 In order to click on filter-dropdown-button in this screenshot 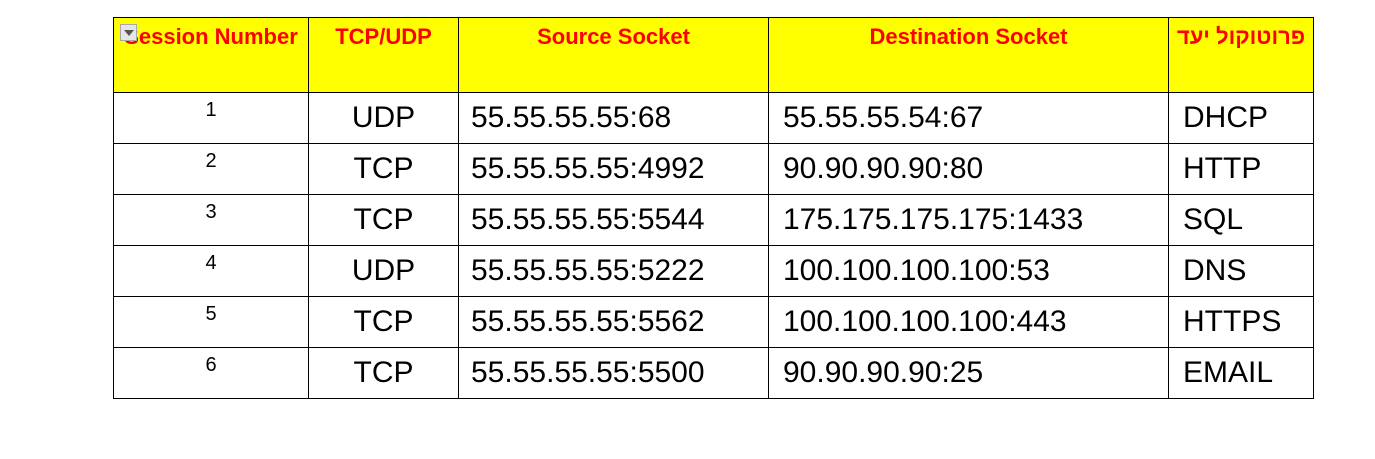, I will do `click(128, 32)`.